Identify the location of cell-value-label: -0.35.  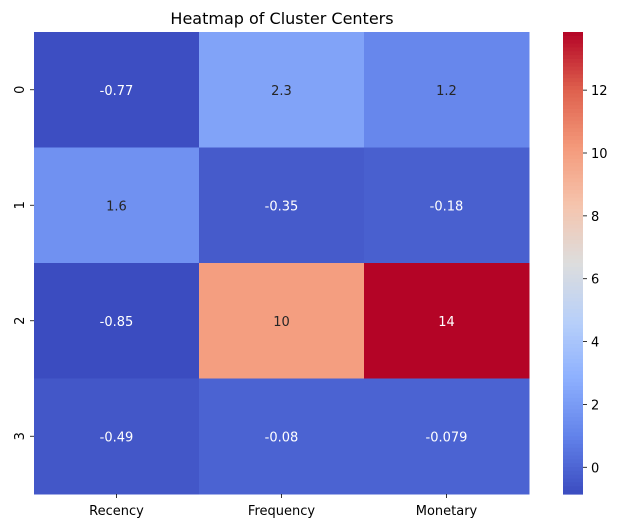
(282, 206).